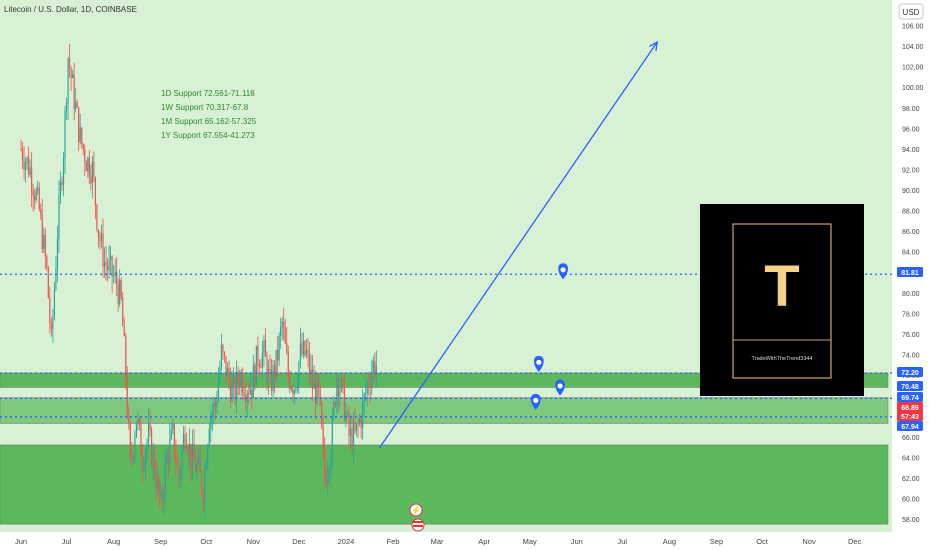 Image resolution: width=932 pixels, height=550 pixels. Describe the element at coordinates (911, 170) in the screenshot. I see `y-tick-label: 92.00` at that location.